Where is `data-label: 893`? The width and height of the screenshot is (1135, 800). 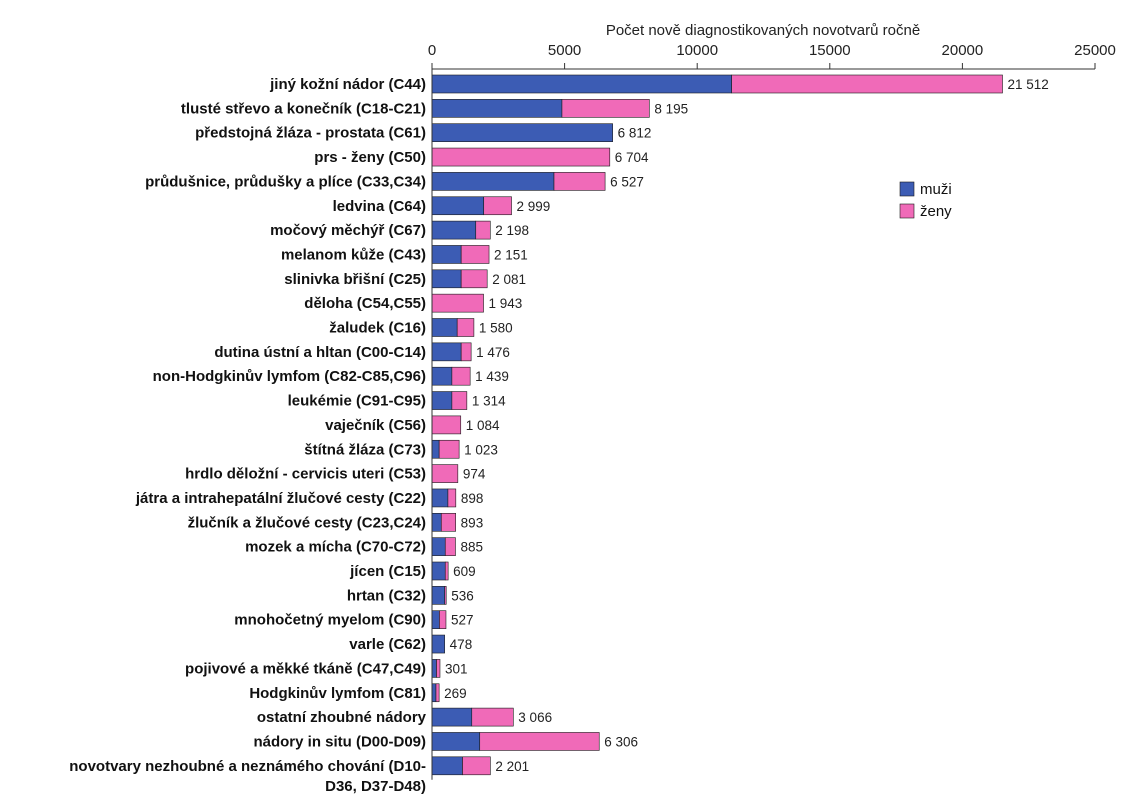 data-label: 893 is located at coordinates (472, 522).